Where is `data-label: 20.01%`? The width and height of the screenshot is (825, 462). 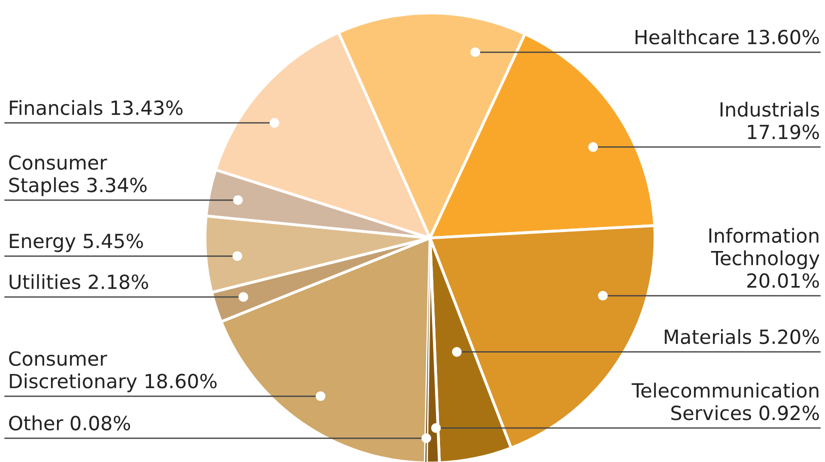 data-label: 20.01% is located at coordinates (783, 280).